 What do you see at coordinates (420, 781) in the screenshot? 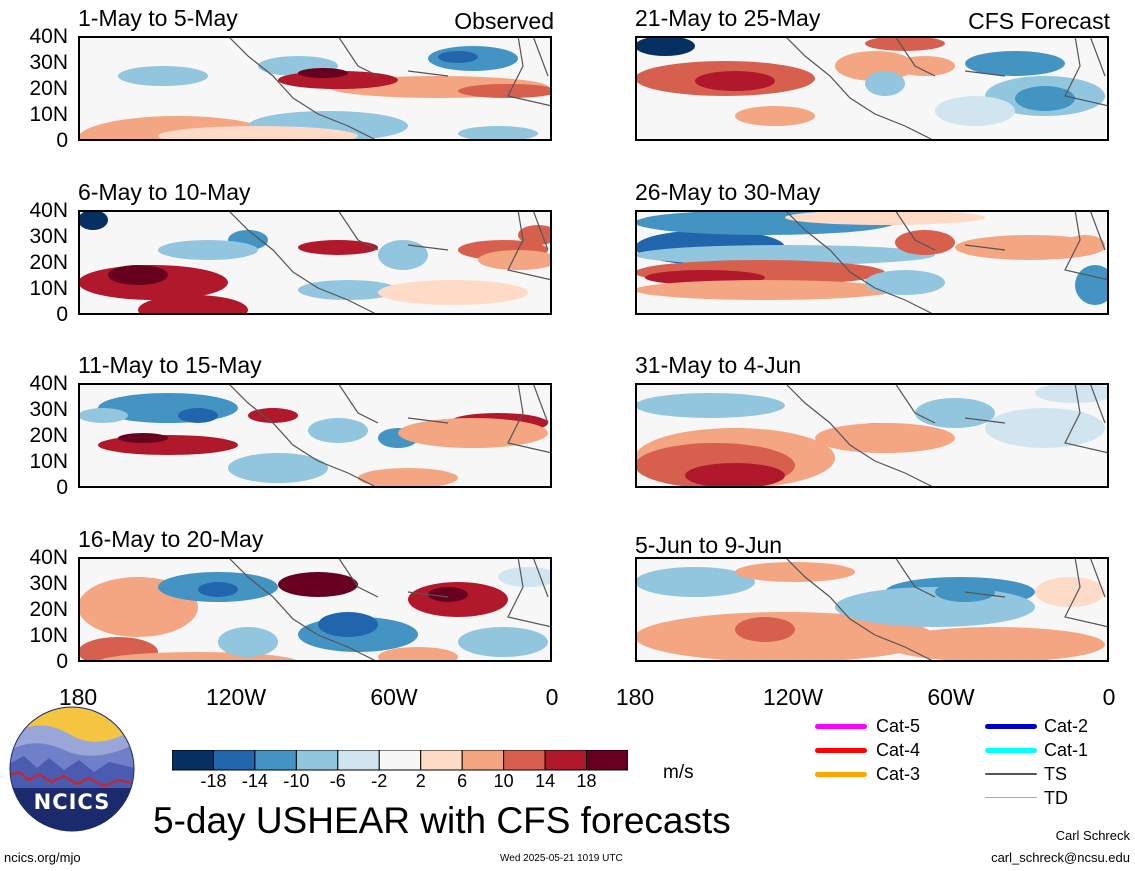
I see `colorbar-tick-label: 2` at bounding box center [420, 781].